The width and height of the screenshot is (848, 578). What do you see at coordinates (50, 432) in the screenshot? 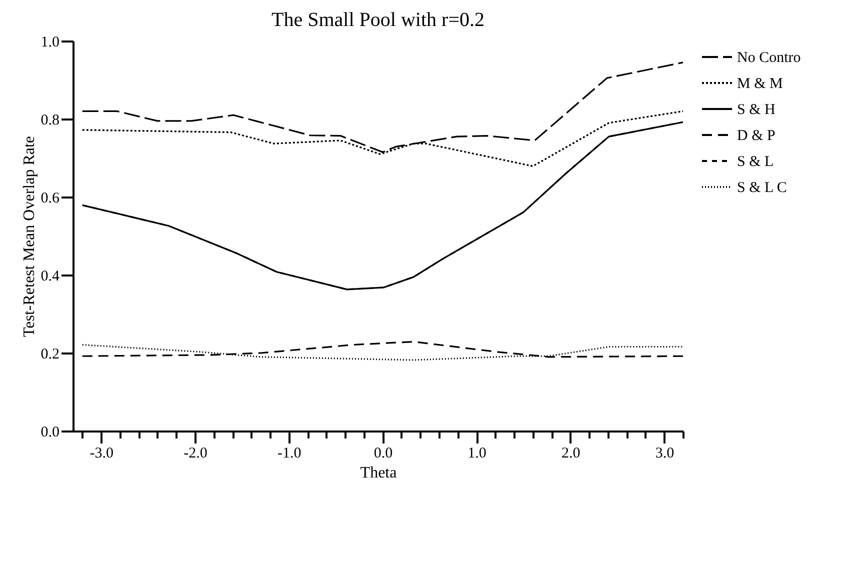
I see `y-tick-label: 0.0` at bounding box center [50, 432].